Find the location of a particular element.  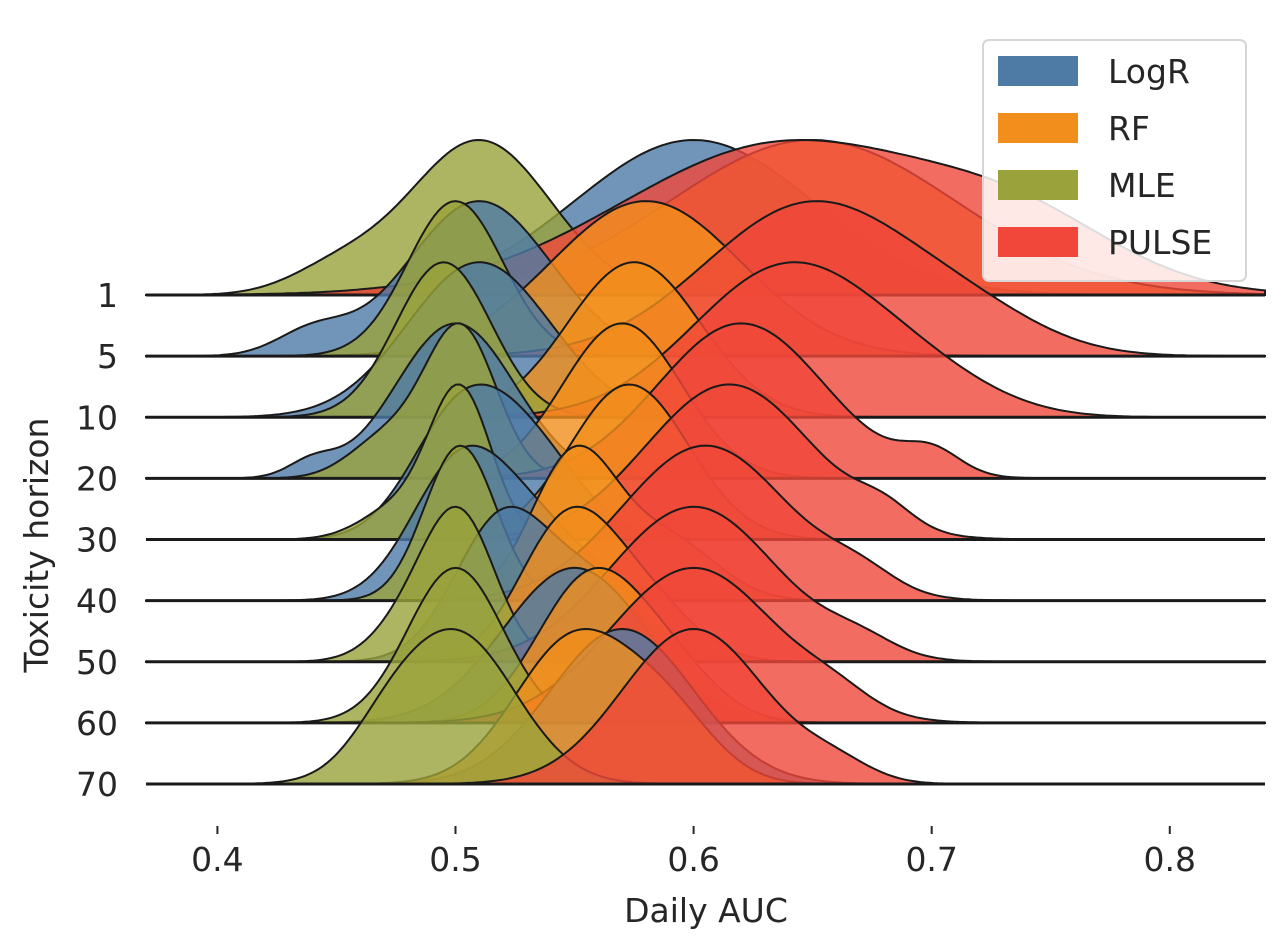

y-tick-label-5: 5 is located at coordinates (107, 356).